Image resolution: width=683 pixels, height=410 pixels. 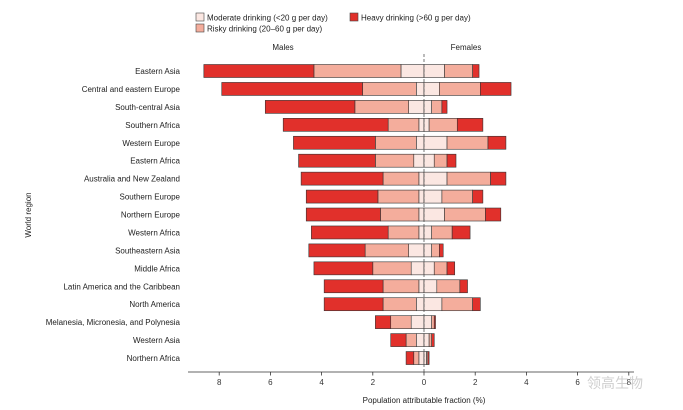 What do you see at coordinates (282, 47) in the screenshot?
I see `males-header: Males` at bounding box center [282, 47].